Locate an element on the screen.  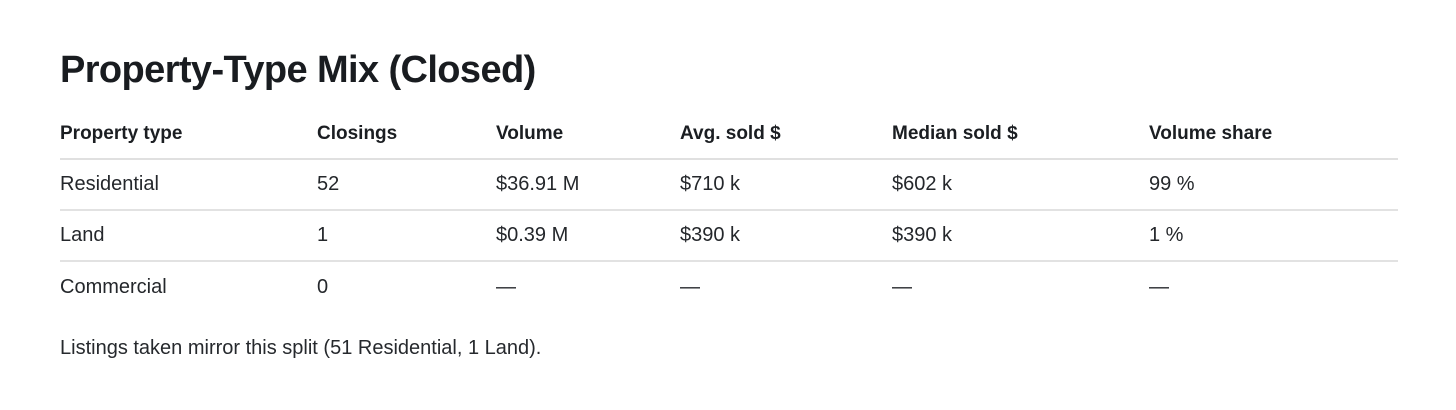
table-cell: 52 is located at coordinates (328, 184).